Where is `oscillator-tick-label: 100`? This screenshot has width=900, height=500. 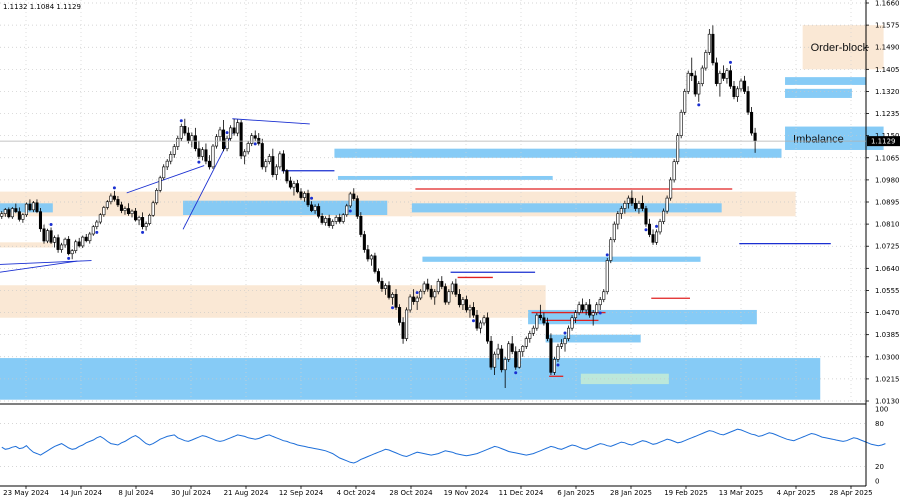 oscillator-tick-label: 100 is located at coordinates (881, 410).